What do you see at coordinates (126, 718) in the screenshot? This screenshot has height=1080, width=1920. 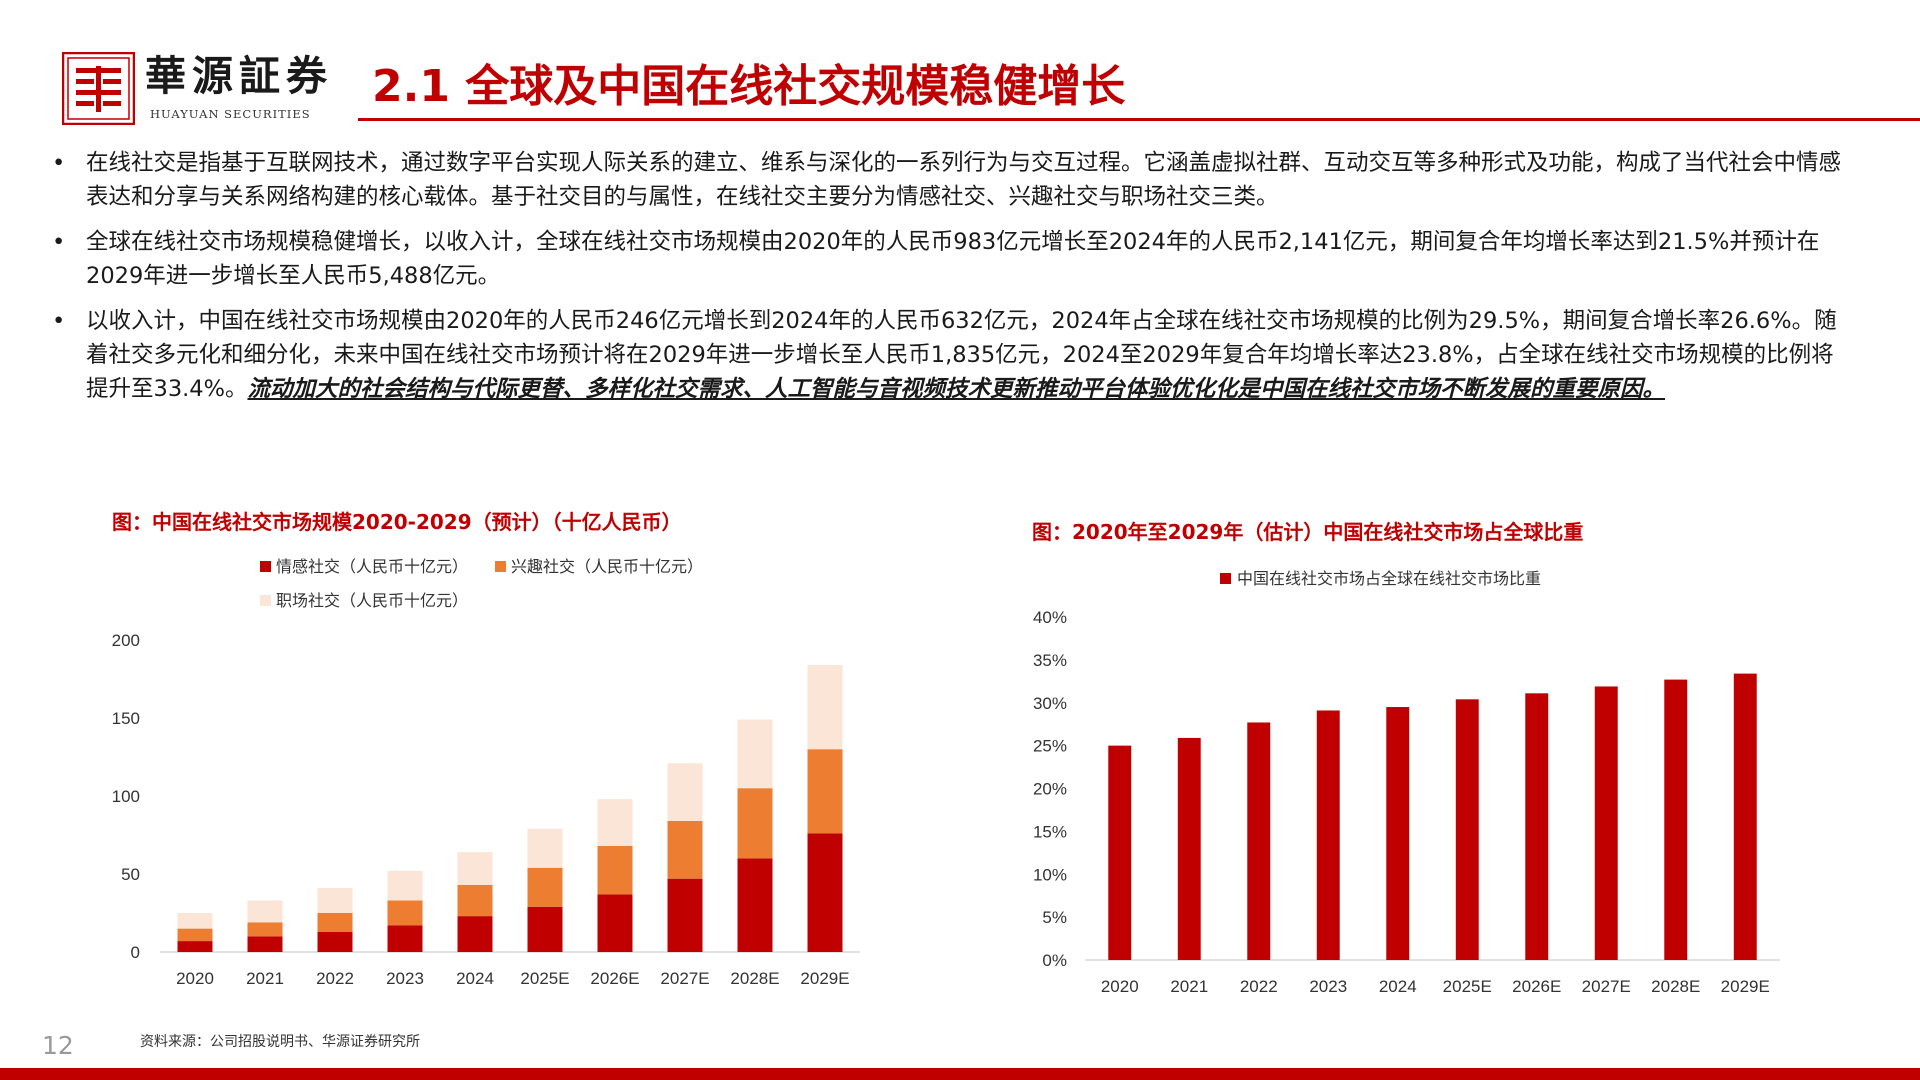 I see `y-tick-label: 150` at bounding box center [126, 718].